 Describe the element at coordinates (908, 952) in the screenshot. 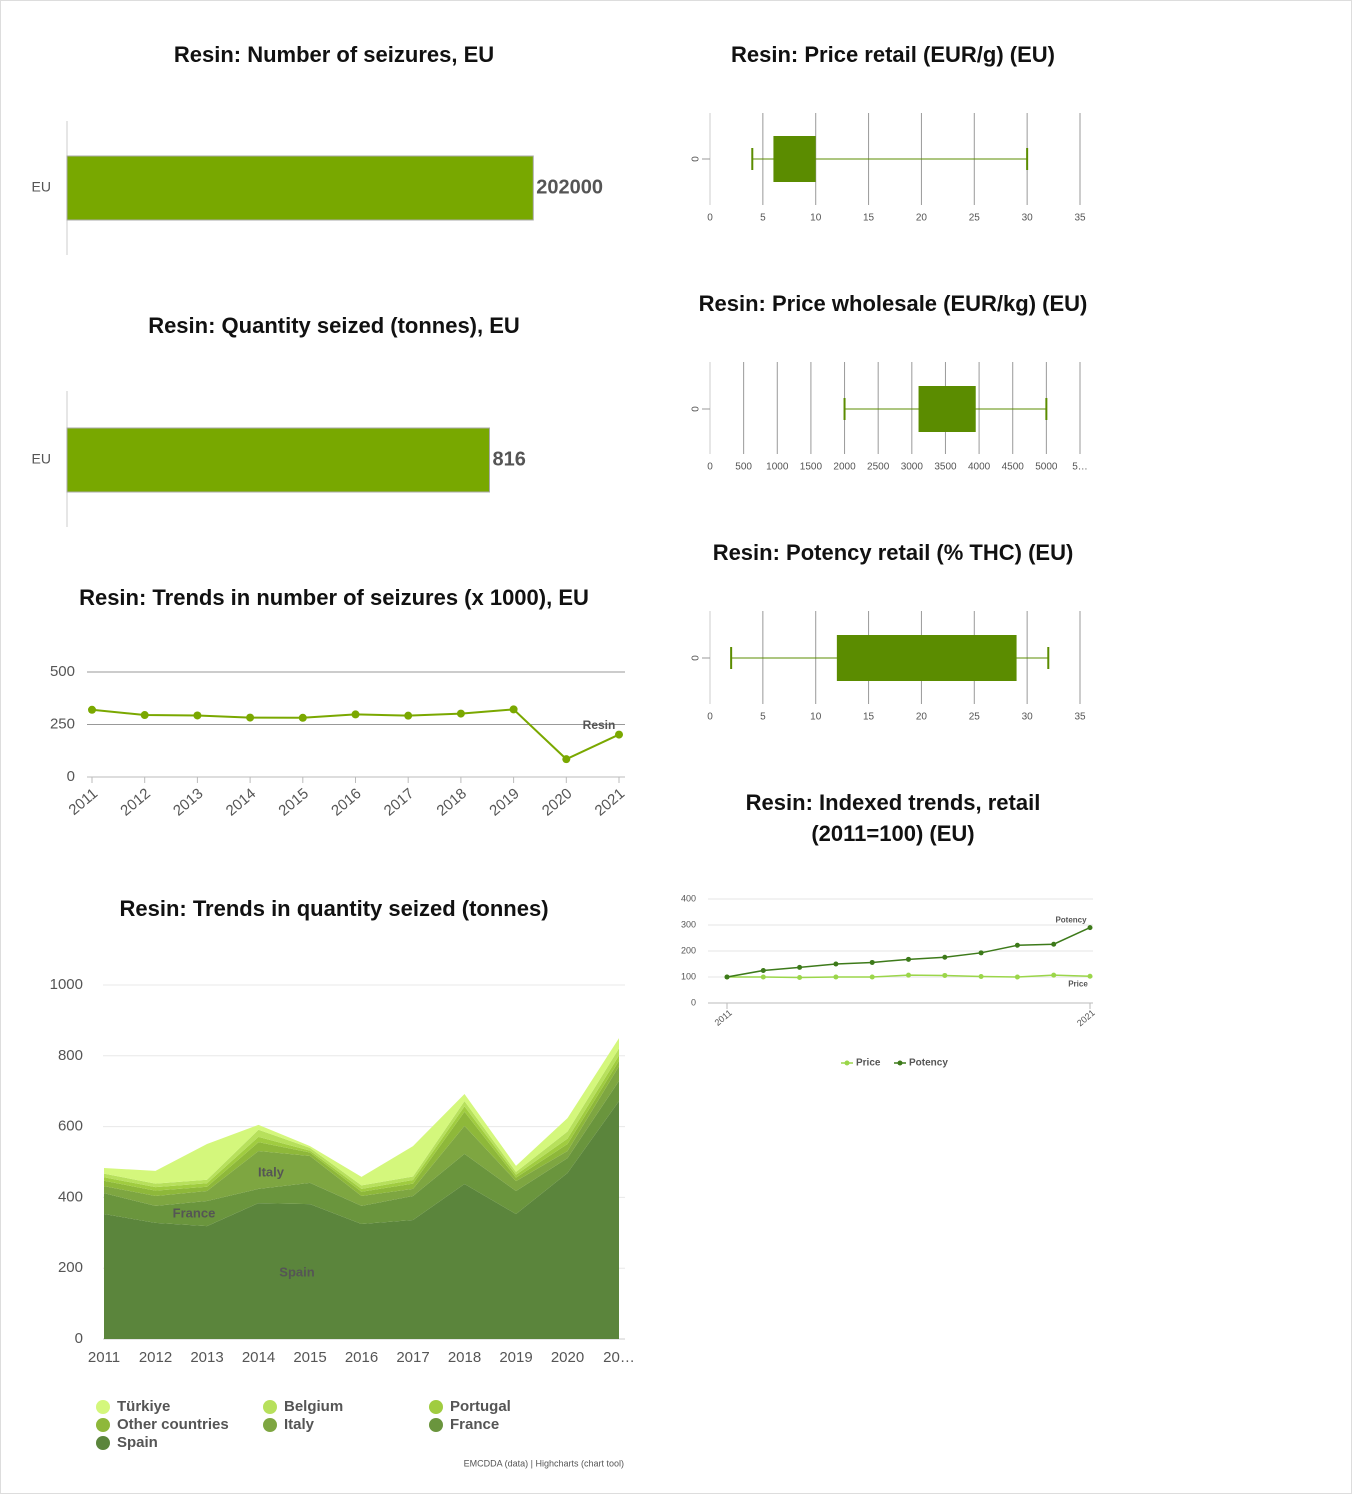

I see `series-line` at that location.